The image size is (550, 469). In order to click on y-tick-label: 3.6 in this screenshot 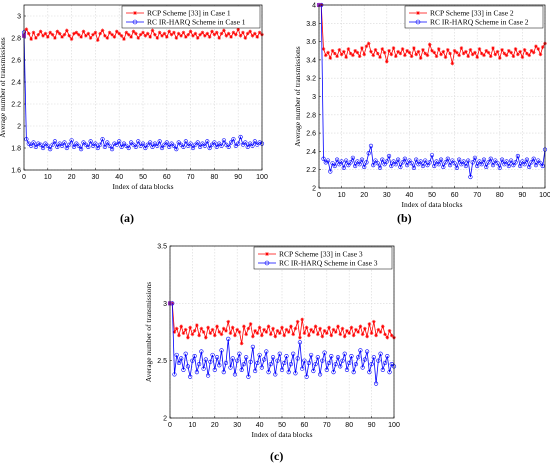, I will do `click(311, 42)`.